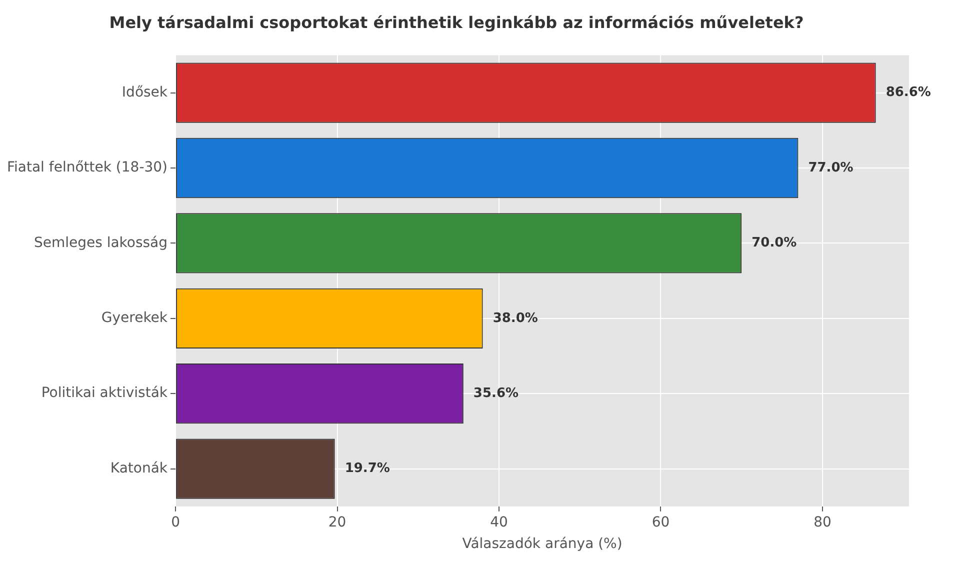 The width and height of the screenshot is (957, 561). I want to click on x-tick-label: 60, so click(661, 522).